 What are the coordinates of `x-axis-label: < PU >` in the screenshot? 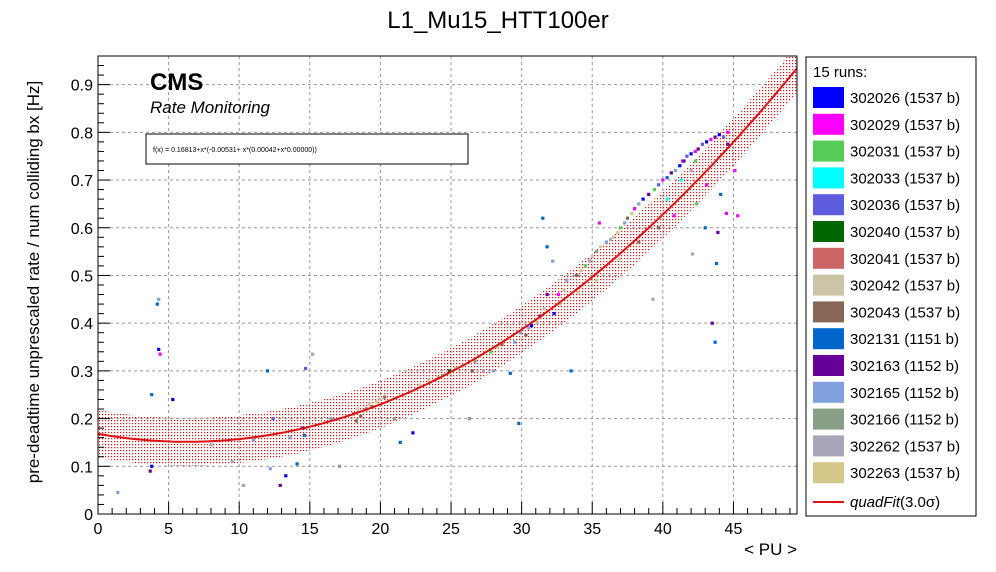 It's located at (770, 549).